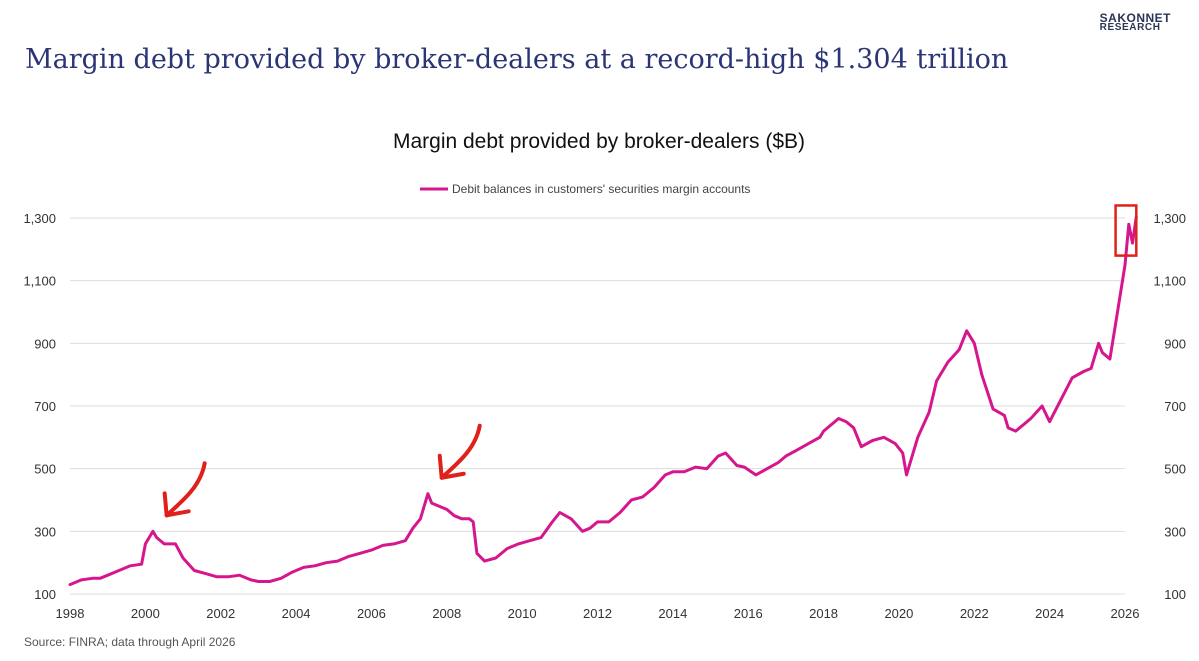  Describe the element at coordinates (145, 613) in the screenshot. I see `x-tick-label: 2000` at that location.